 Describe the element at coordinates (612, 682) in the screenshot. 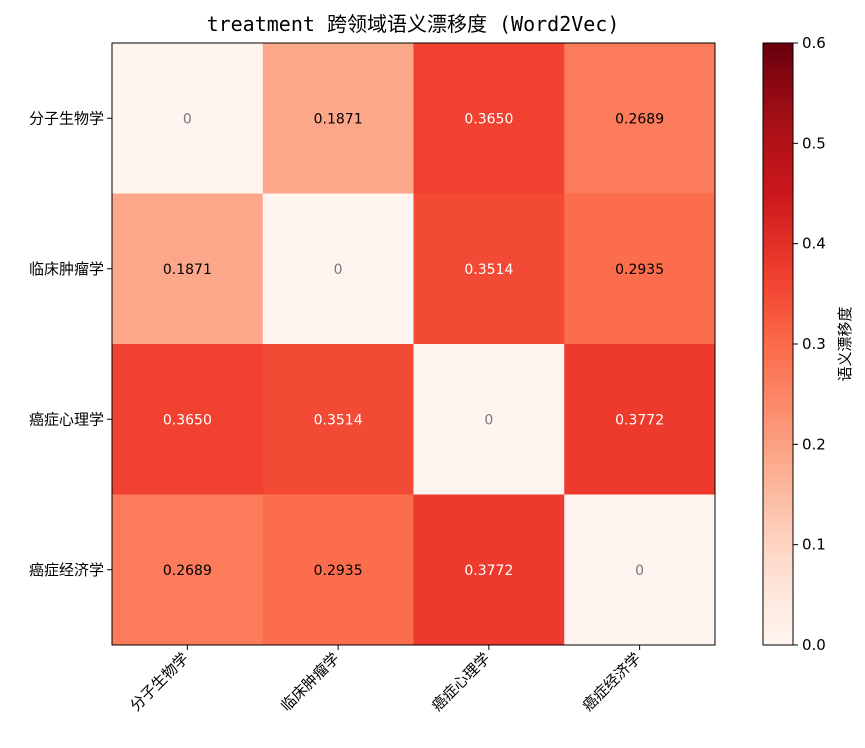

I see `x-tick-label: 癌症经济学` at that location.